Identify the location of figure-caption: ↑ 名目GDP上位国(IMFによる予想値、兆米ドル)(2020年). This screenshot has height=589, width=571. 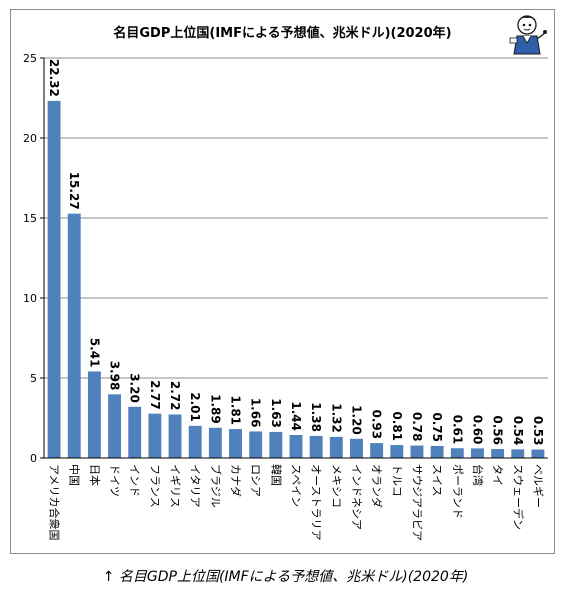
(285, 576).